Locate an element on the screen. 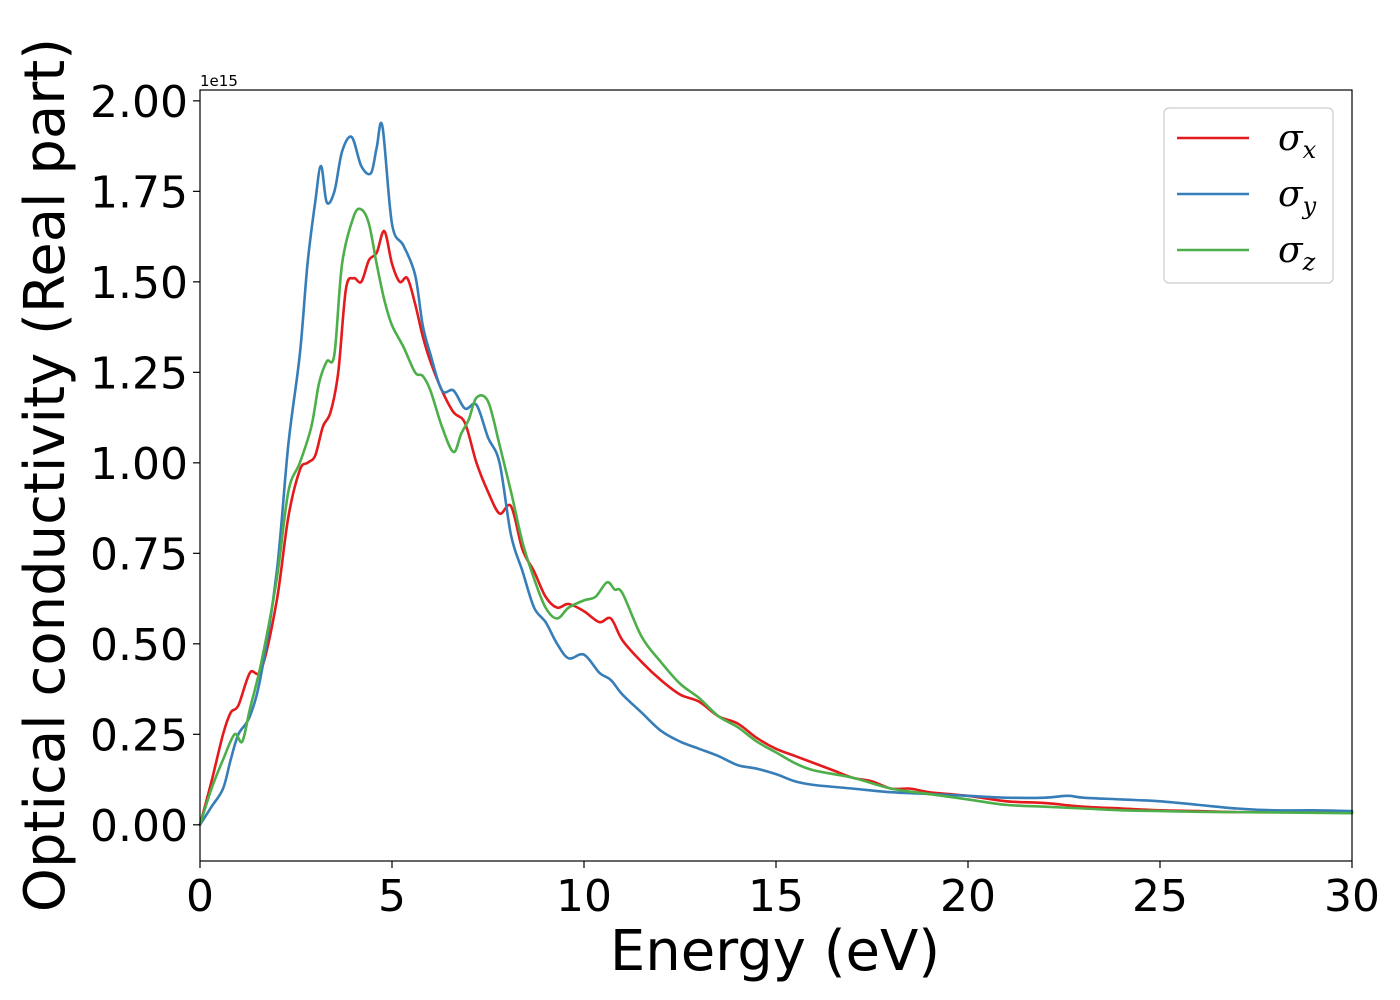 The height and width of the screenshot is (1000, 1400). y-axis: 0.00 0.25 0.50 0.75 1.00 1.25 1.50 1.75 2.00 is located at coordinates (145, 464).